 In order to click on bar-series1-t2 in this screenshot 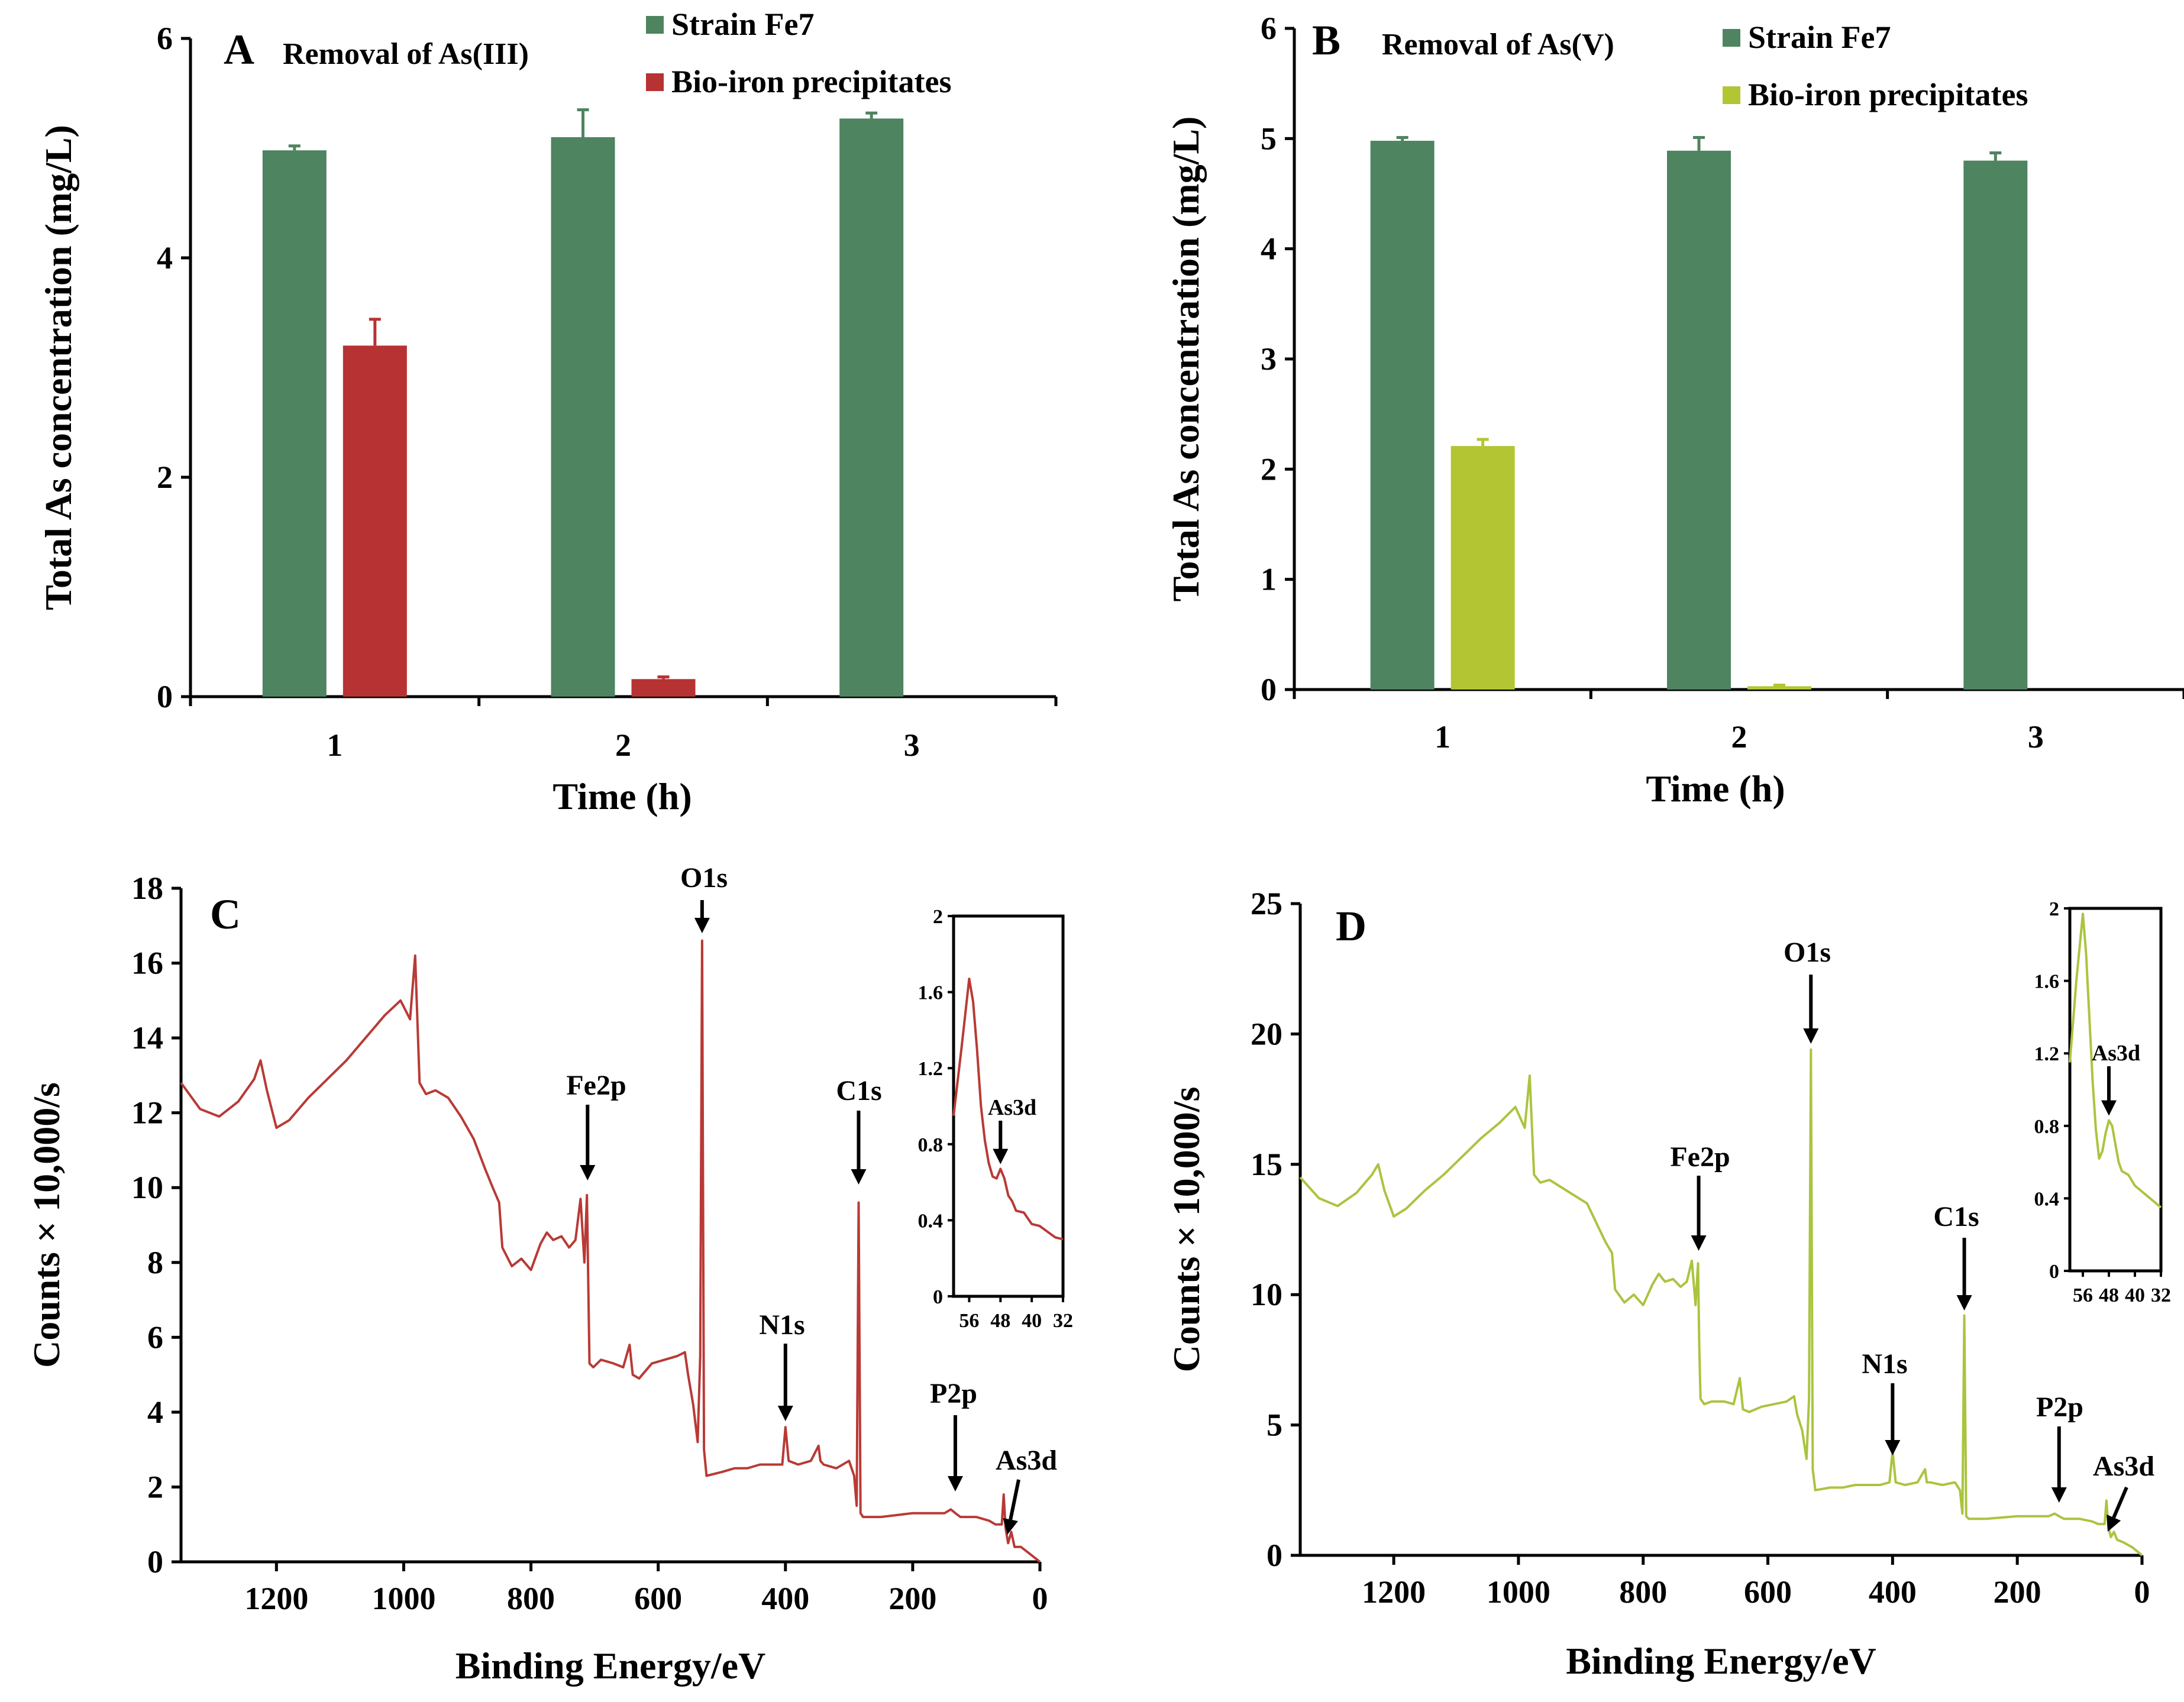, I will do `click(1699, 420)`.